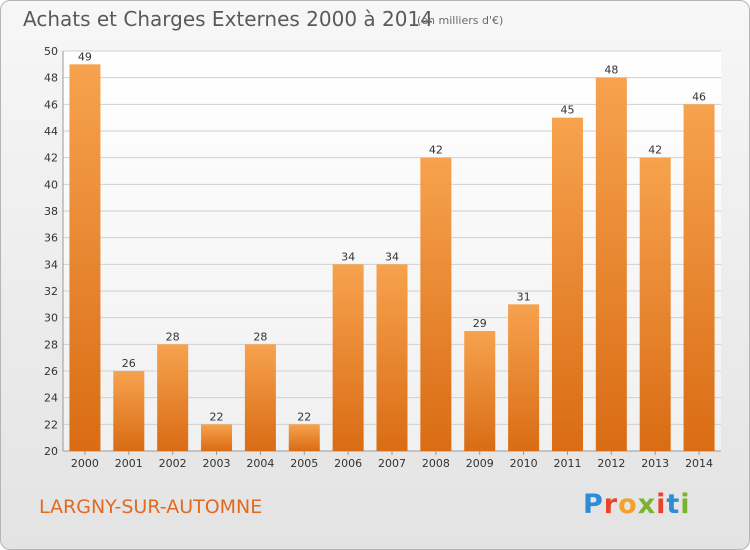 The width and height of the screenshot is (750, 550). What do you see at coordinates (51, 51) in the screenshot?
I see `y-tick-label: 50` at bounding box center [51, 51].